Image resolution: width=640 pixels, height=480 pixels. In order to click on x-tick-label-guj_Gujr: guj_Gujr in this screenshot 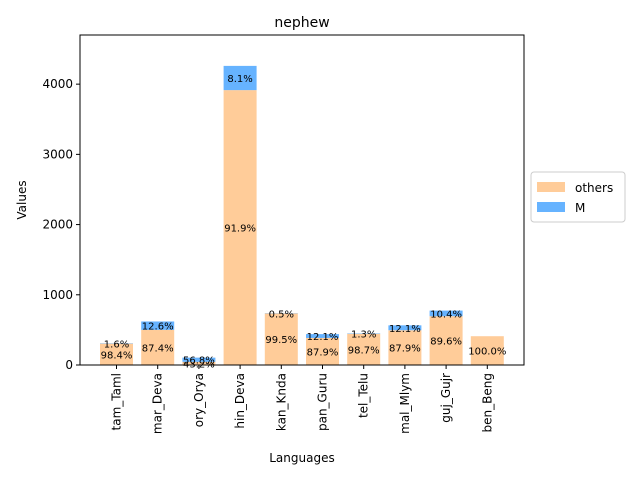, I will do `click(446, 398)`.